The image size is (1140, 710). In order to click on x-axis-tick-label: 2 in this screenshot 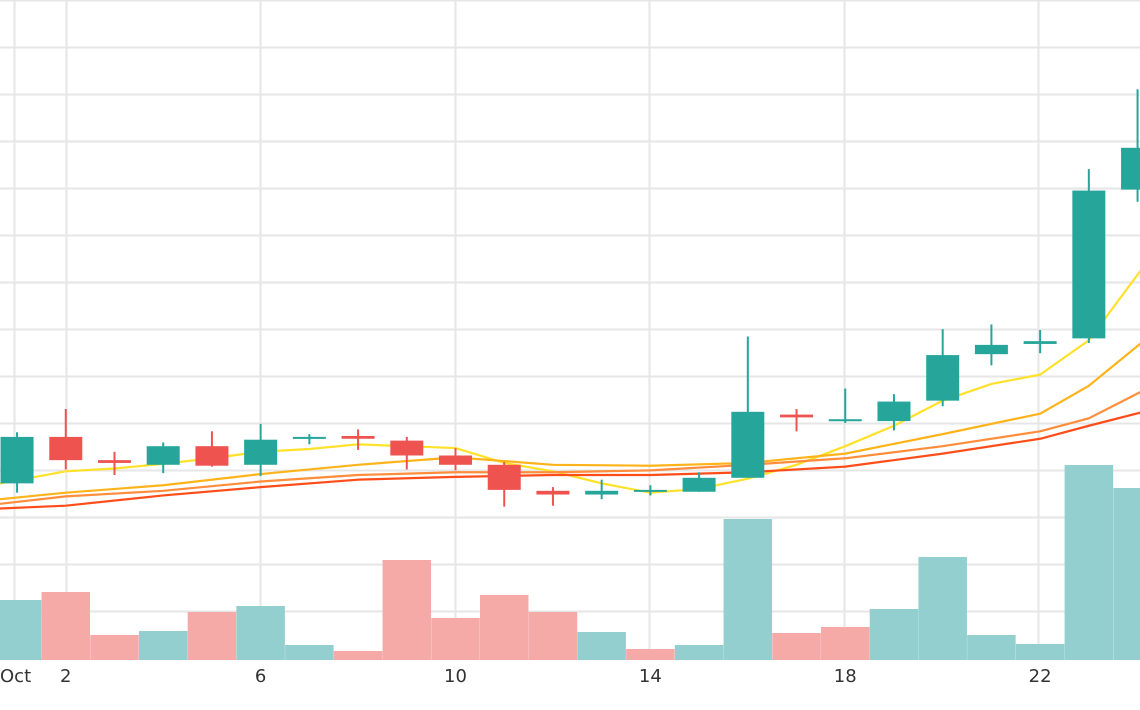, I will do `click(65, 676)`.